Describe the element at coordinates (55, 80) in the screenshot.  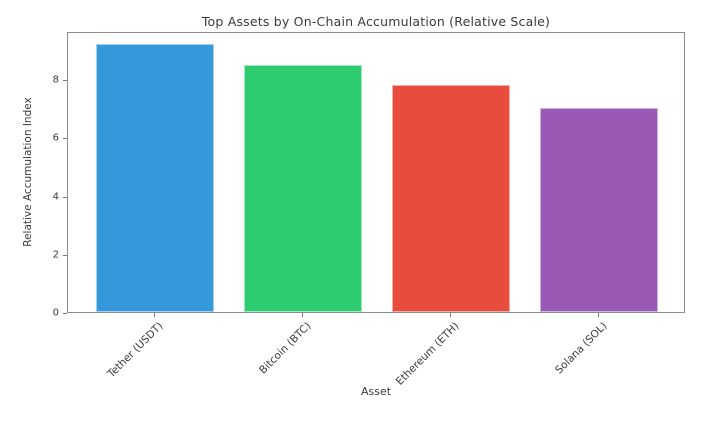
I see `y-tick-label-8: 8` at that location.